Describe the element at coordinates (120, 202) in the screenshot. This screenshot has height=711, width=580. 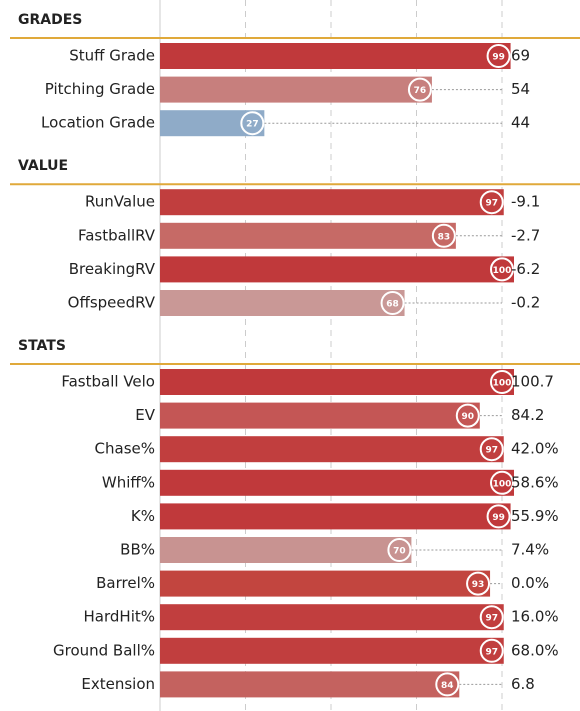
I see `category-label: RunValue` at that location.